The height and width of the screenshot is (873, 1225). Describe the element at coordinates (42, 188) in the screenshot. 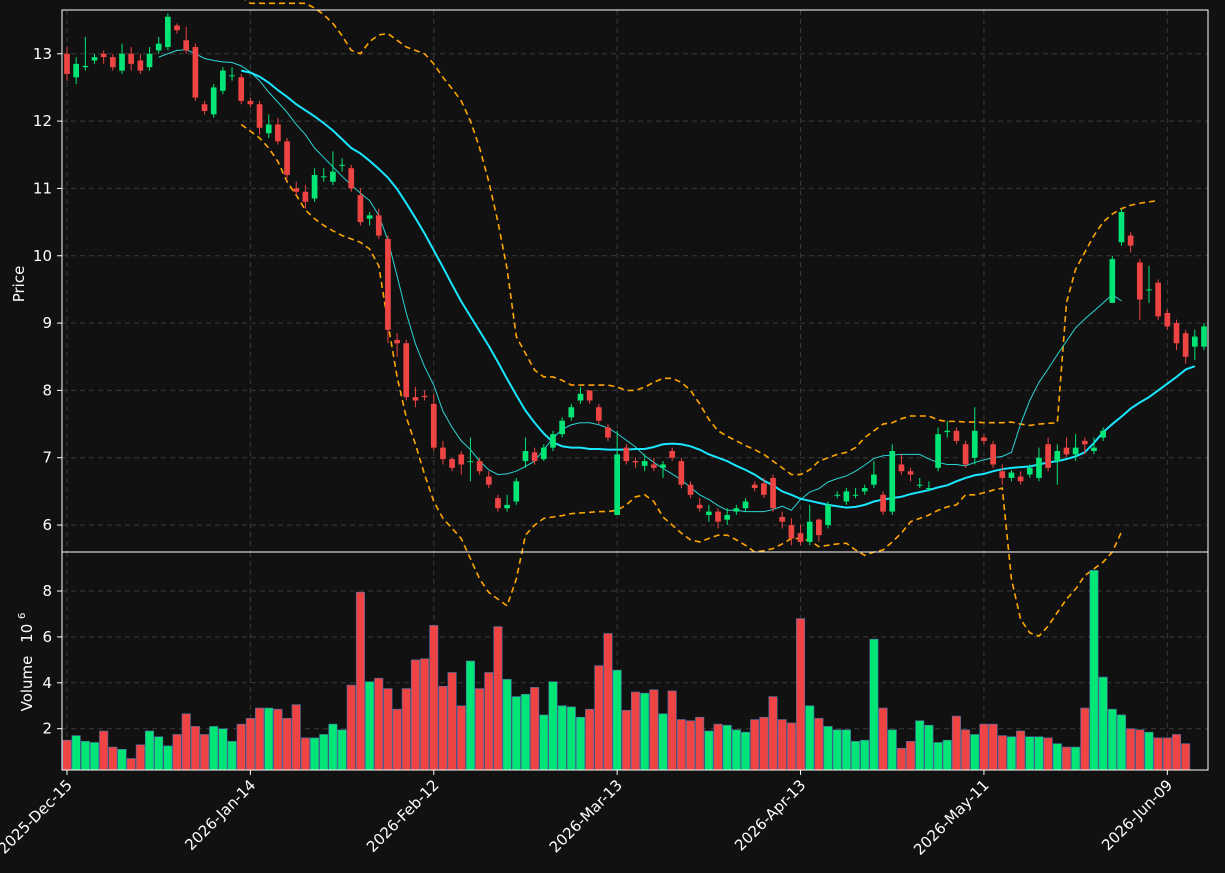

I see `price-y-tick-label: 11` at that location.